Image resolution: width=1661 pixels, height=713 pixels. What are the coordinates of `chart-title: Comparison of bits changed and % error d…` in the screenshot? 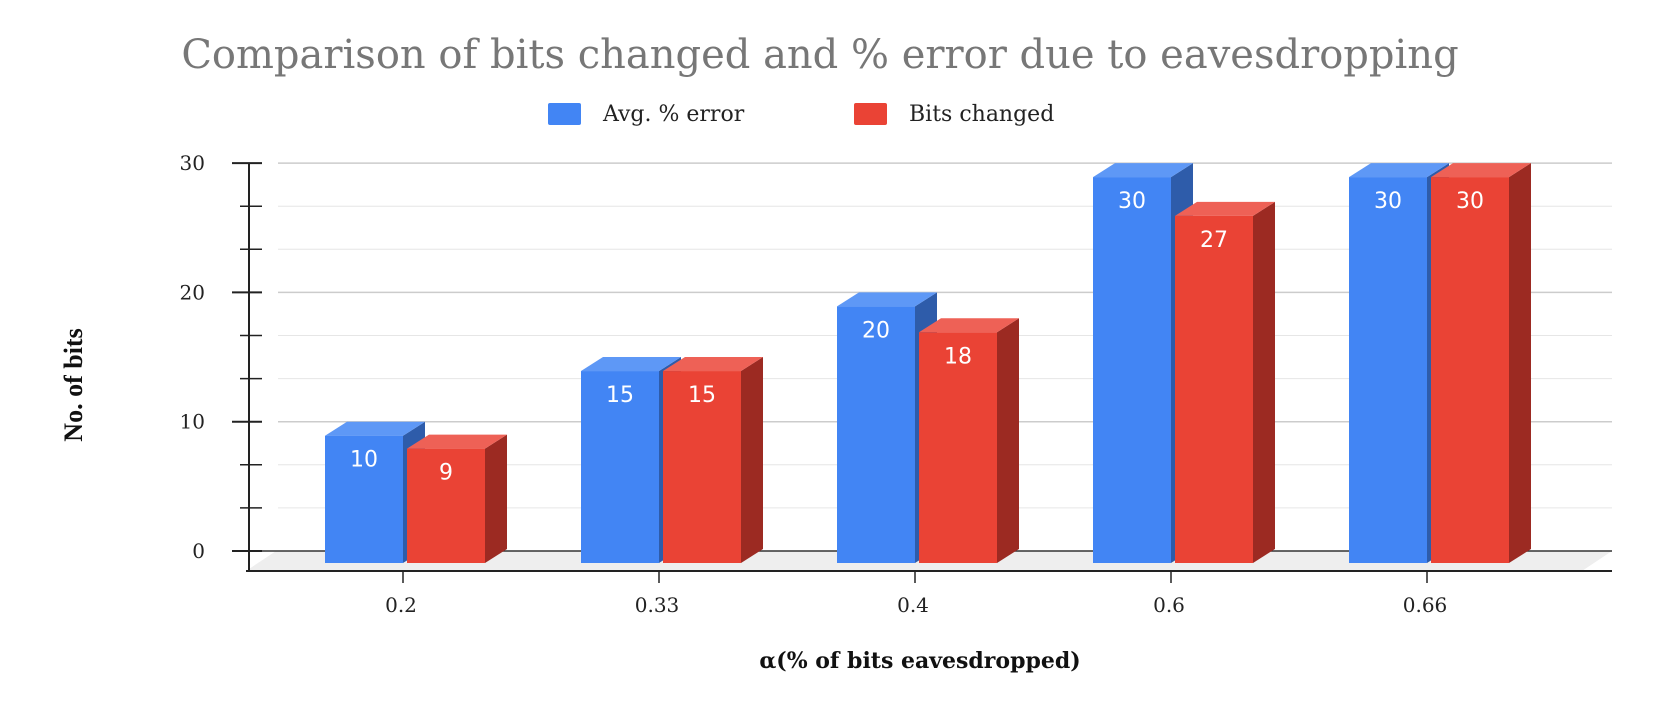 It's located at (819, 55).